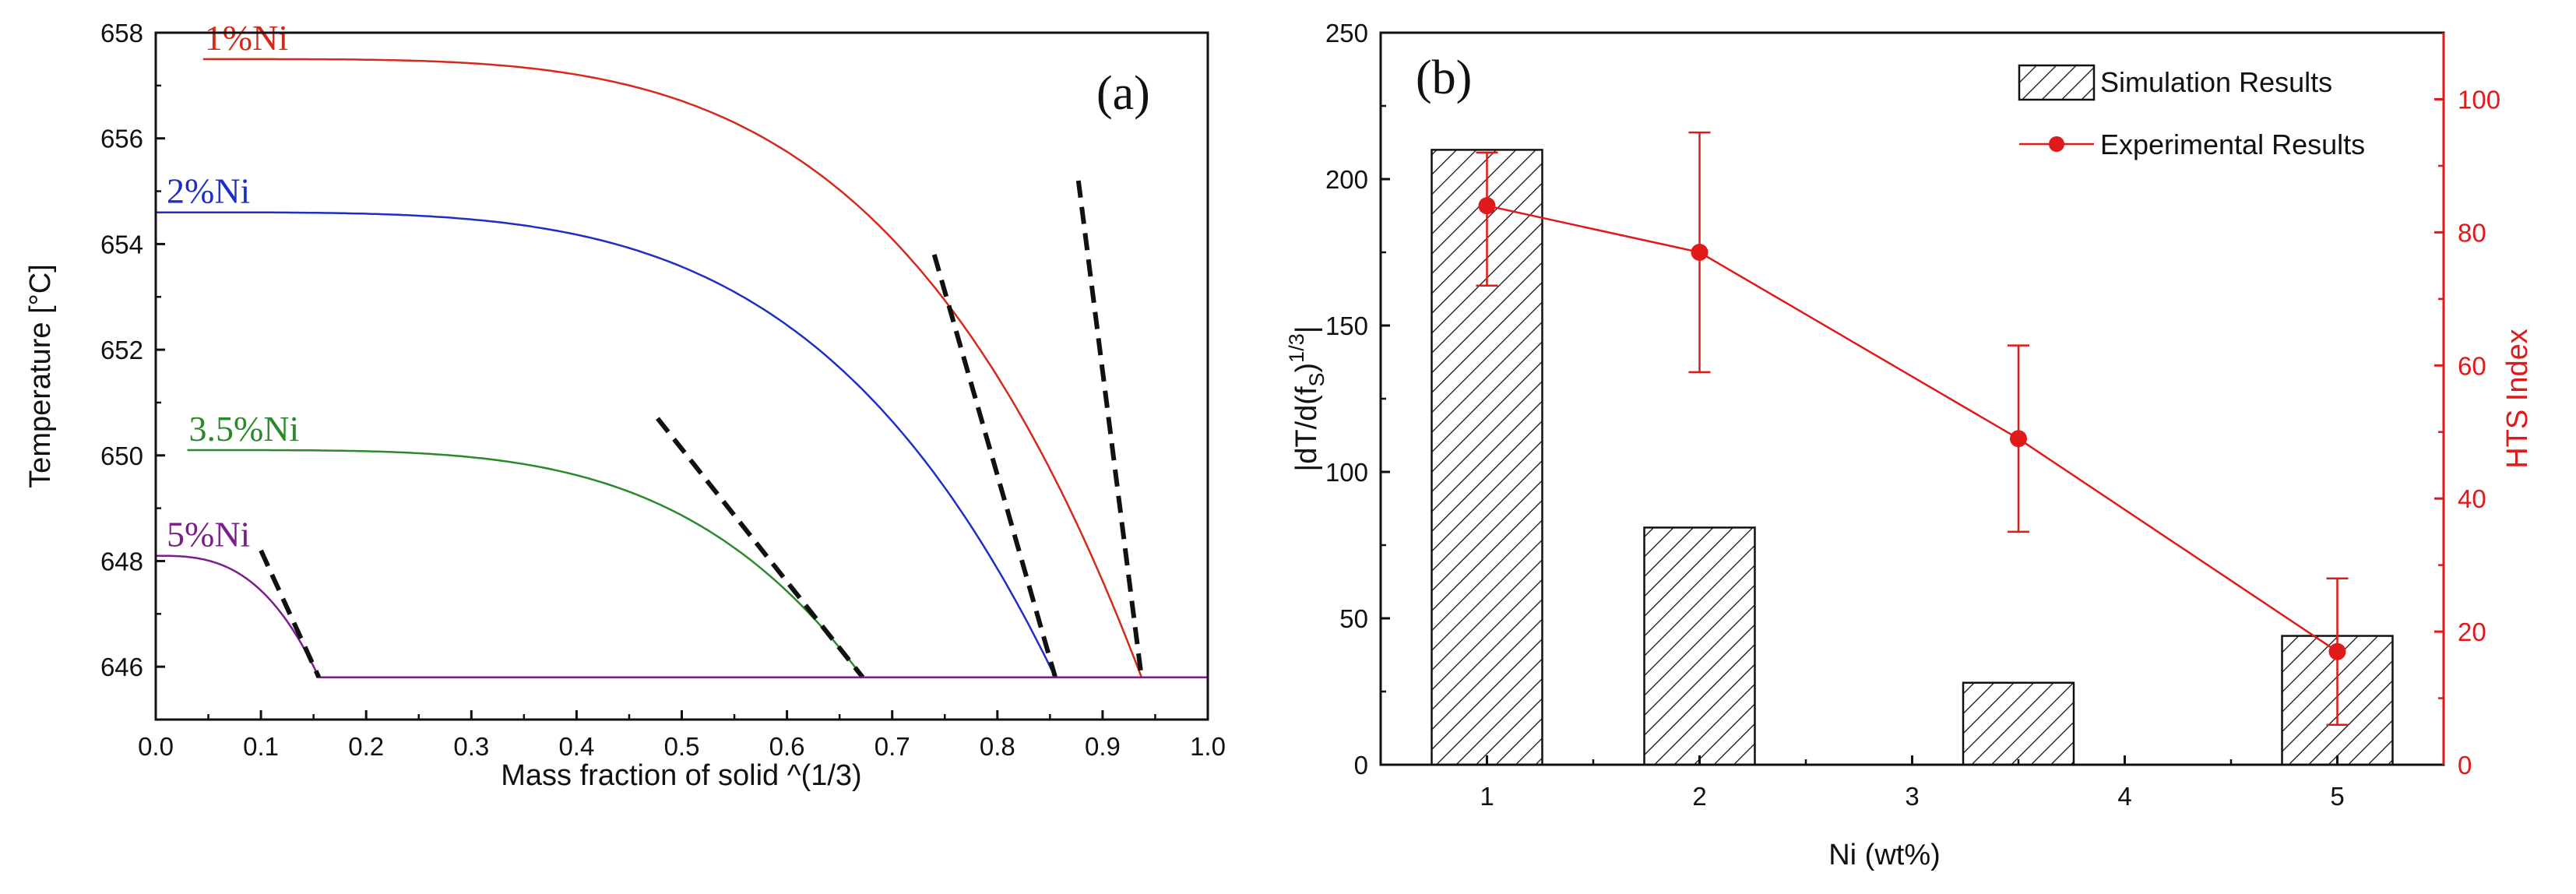 Image resolution: width=2576 pixels, height=894 pixels. I want to click on panel-a-x-tick-label: 0.8, so click(997, 747).